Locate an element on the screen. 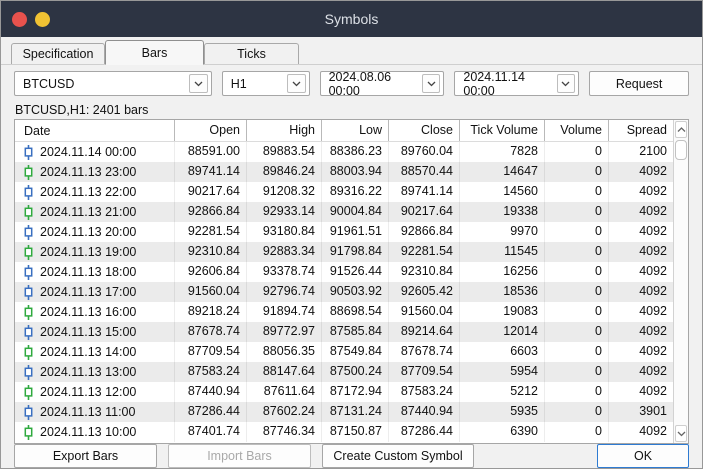  column-header-volume: Volume is located at coordinates (577, 130).